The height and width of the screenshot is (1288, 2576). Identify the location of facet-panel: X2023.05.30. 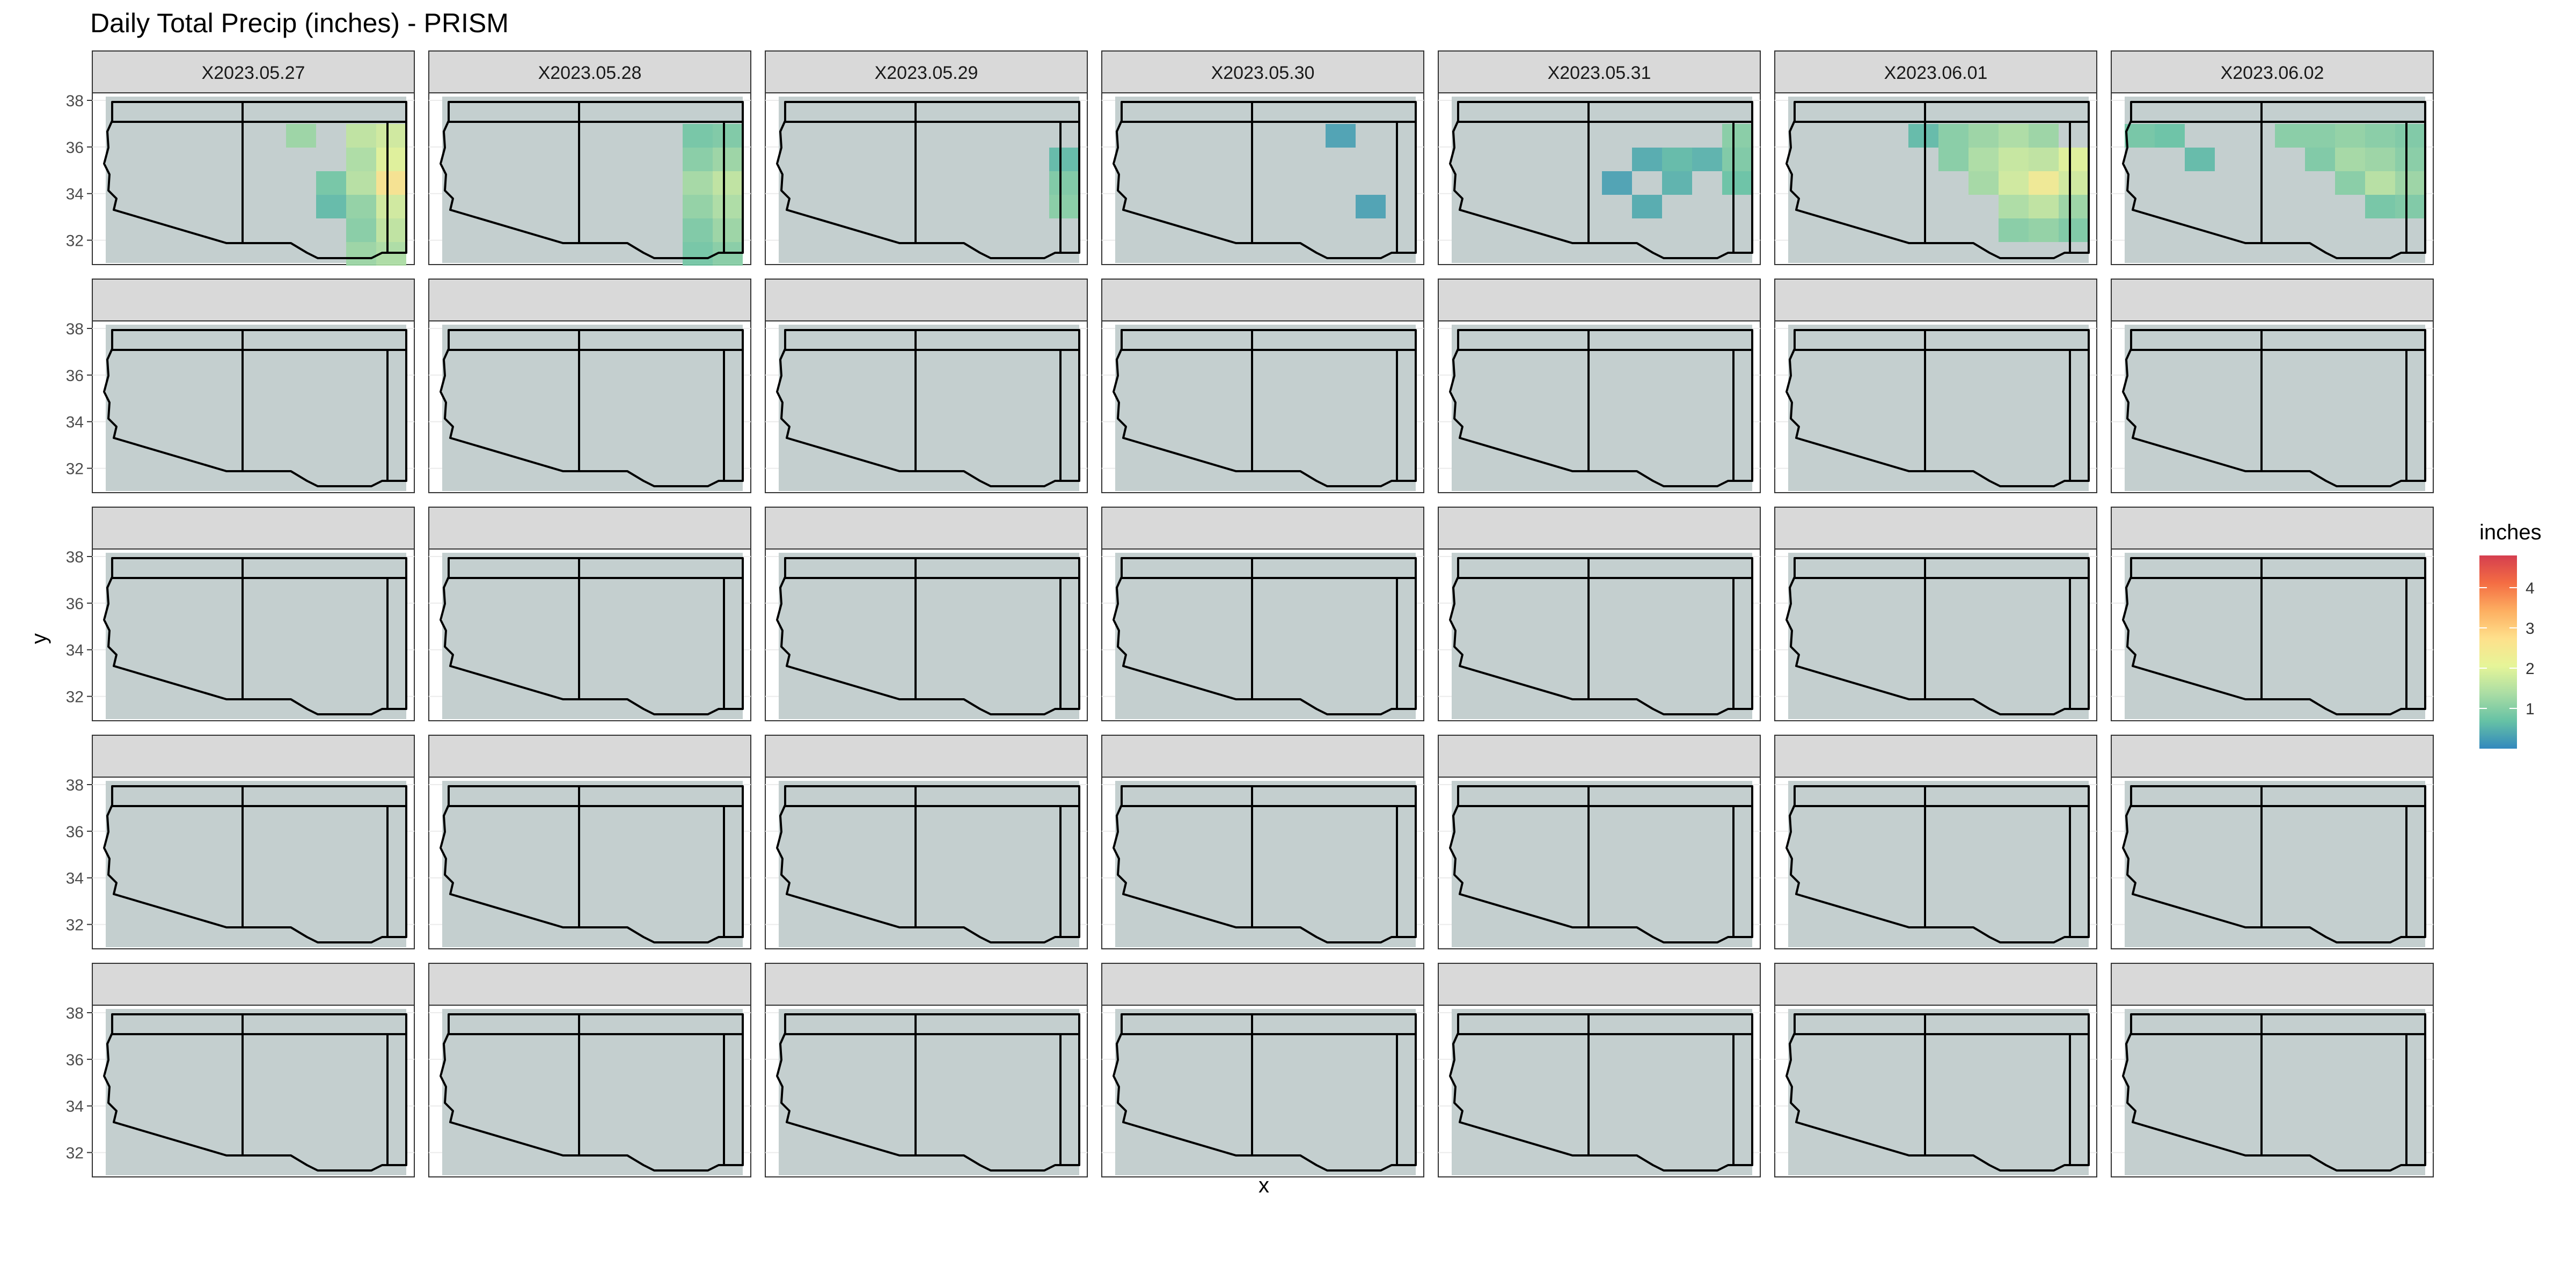
(1262, 157).